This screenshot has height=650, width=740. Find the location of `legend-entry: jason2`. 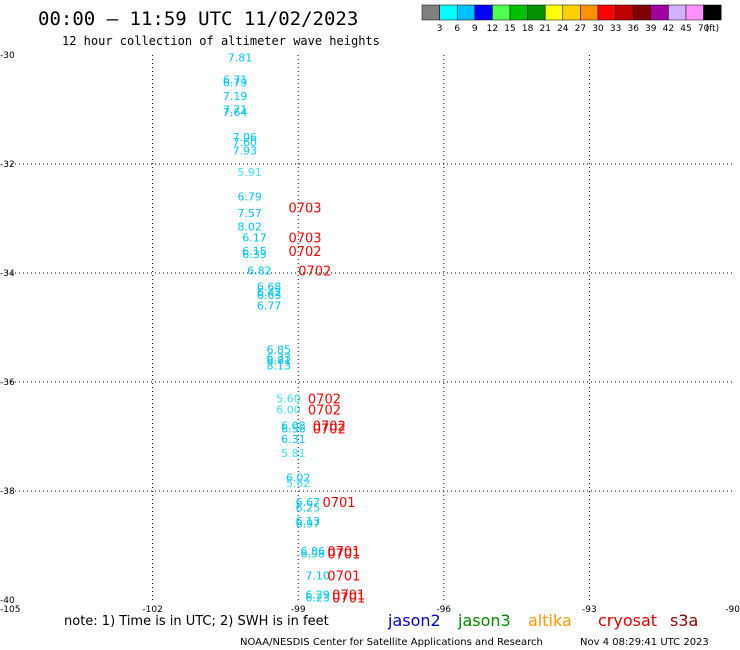

legend-entry: jason2 is located at coordinates (414, 620).